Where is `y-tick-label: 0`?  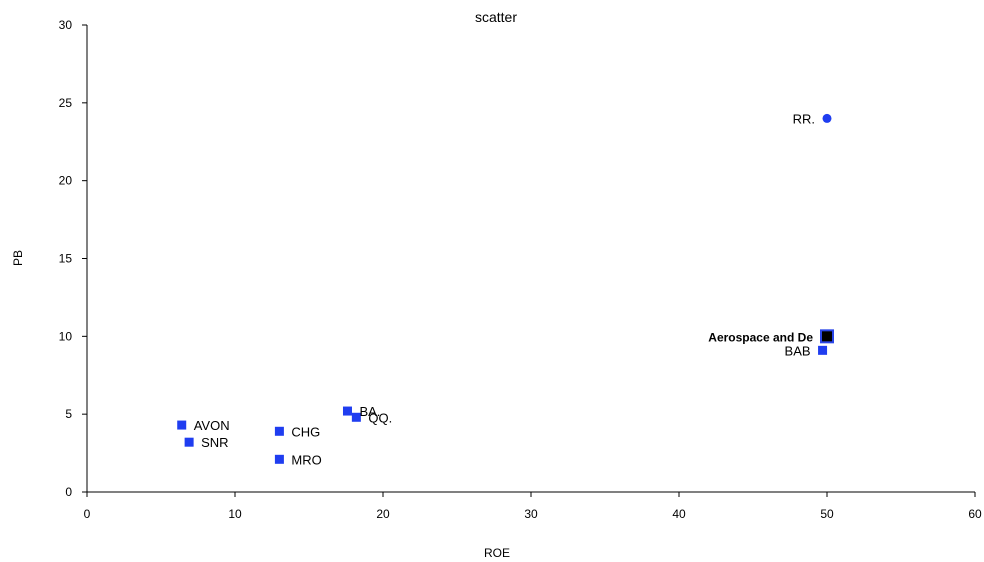 y-tick-label: 0 is located at coordinates (68, 492).